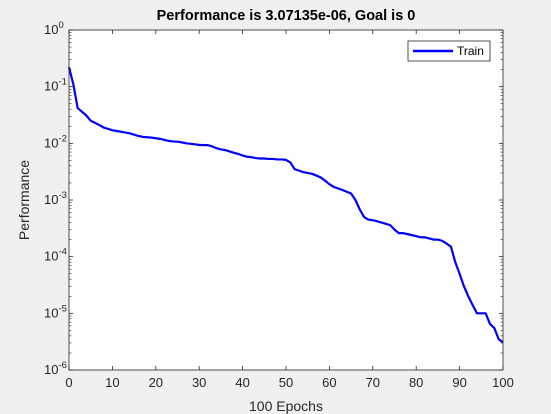  I want to click on legend-label-train: Train, so click(470, 51).